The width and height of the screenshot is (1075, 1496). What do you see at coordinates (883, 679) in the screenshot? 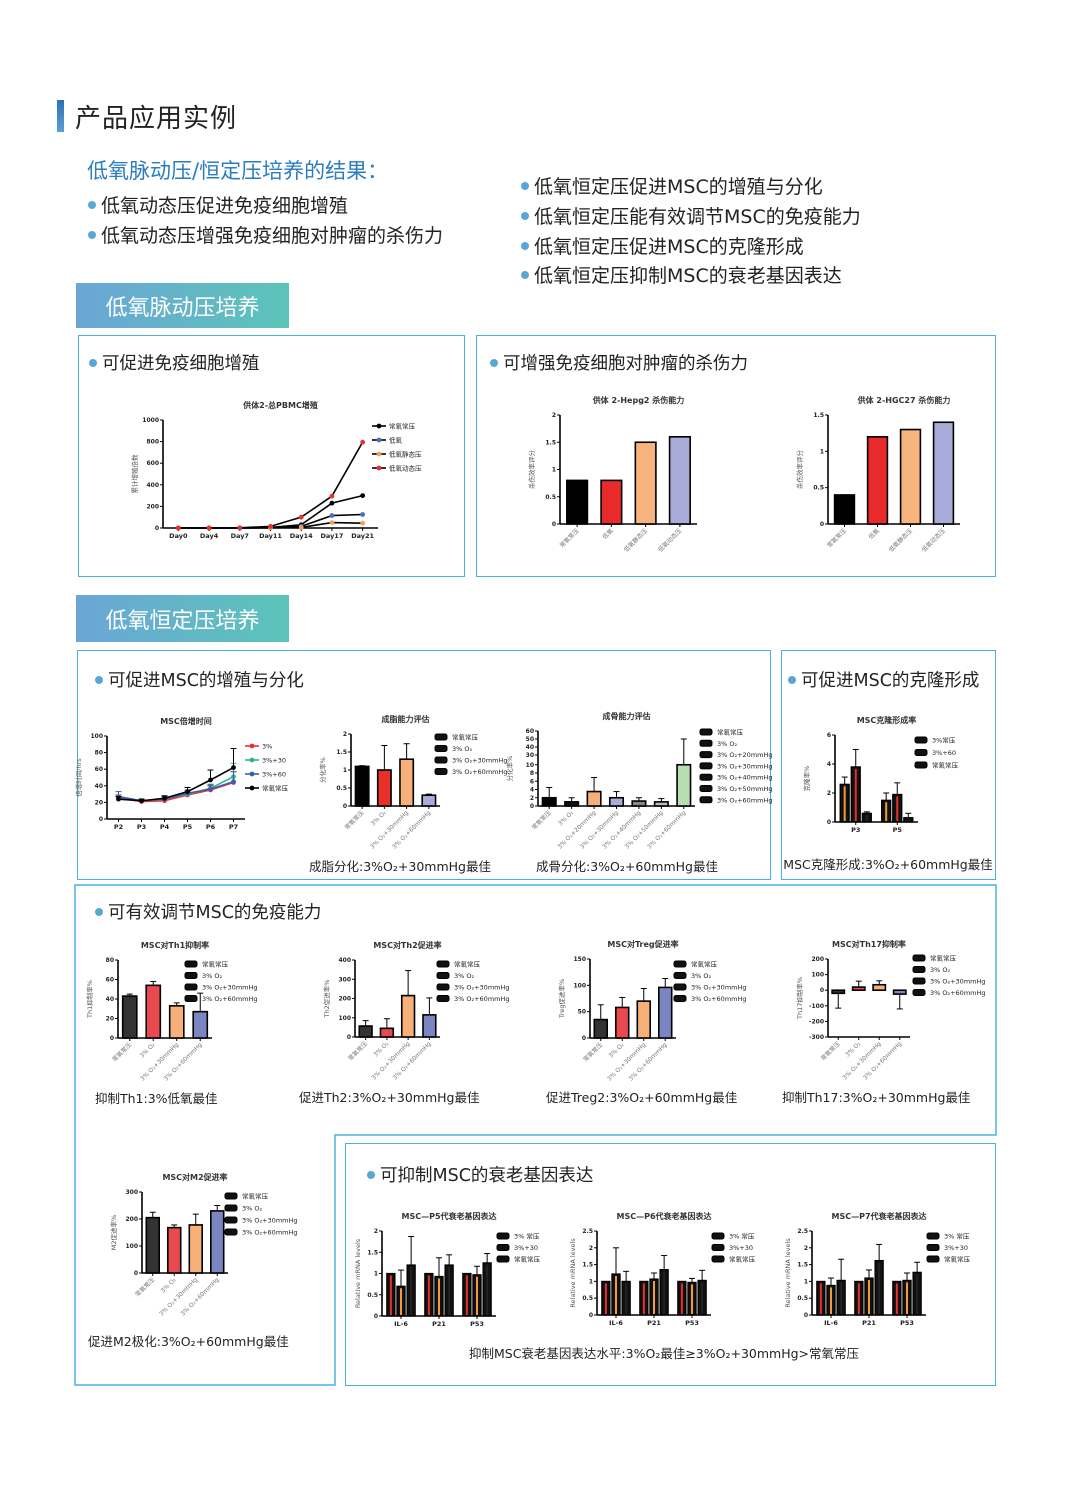
I see `panel-heading: 可促进MSC的克隆形成` at bounding box center [883, 679].